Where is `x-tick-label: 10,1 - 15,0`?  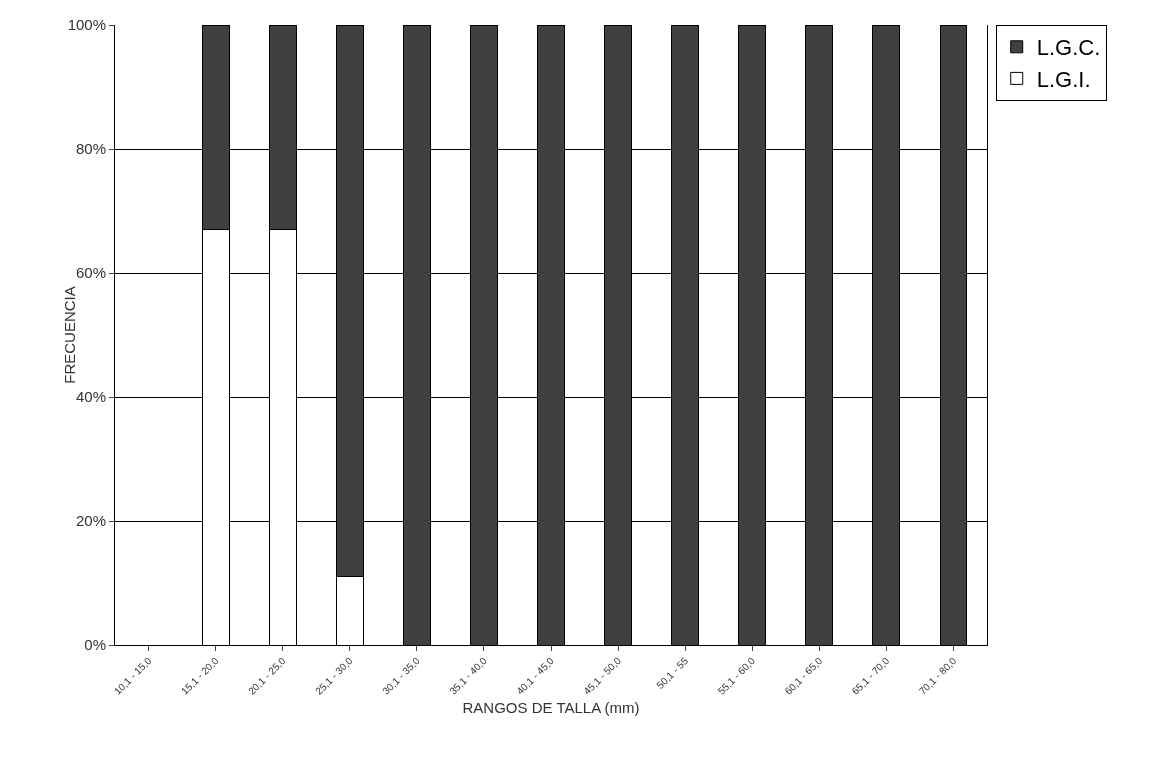 x-tick-label: 10,1 - 15,0 is located at coordinates (132, 675).